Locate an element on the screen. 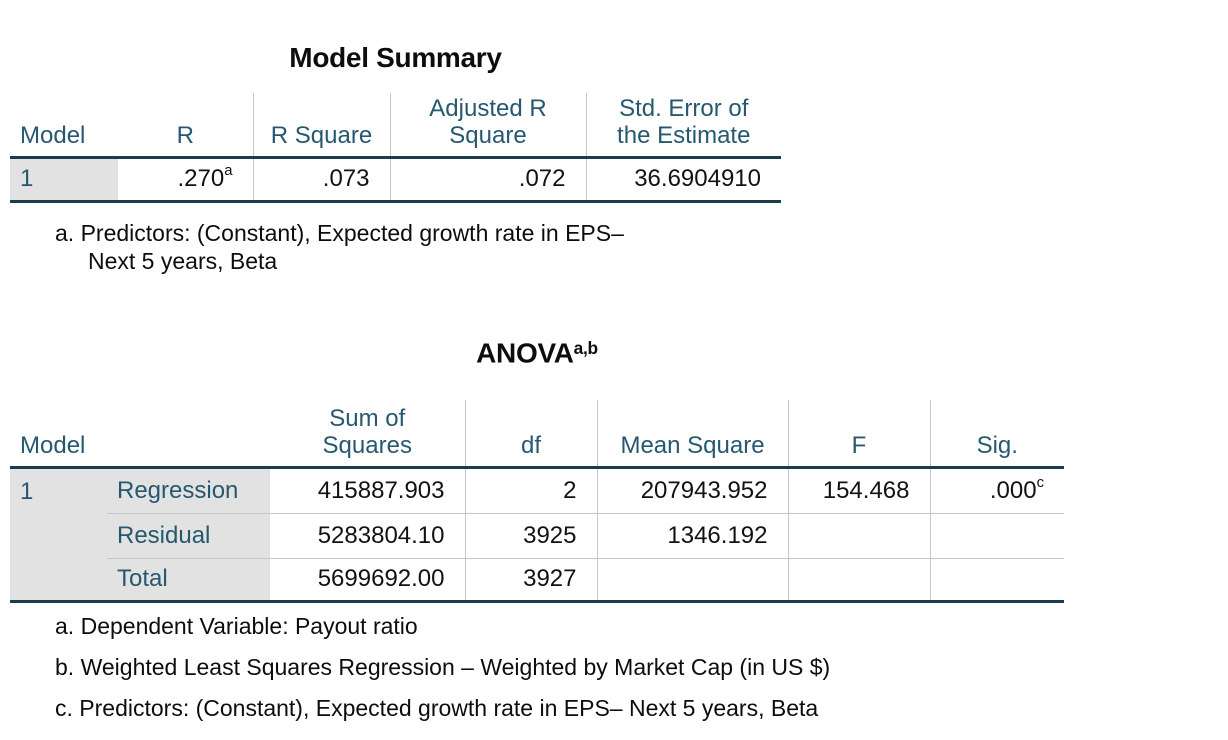 Image resolution: width=1228 pixels, height=740 pixels. model-number-cell: 1 is located at coordinates (58, 534).